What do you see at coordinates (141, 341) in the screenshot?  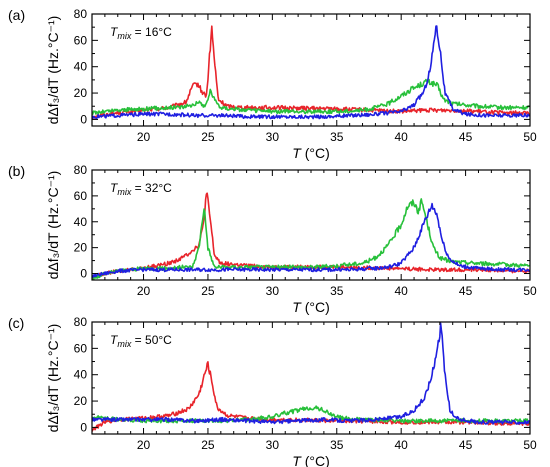 I see `tmix-annotation: Tmix = 50°C` at bounding box center [141, 341].